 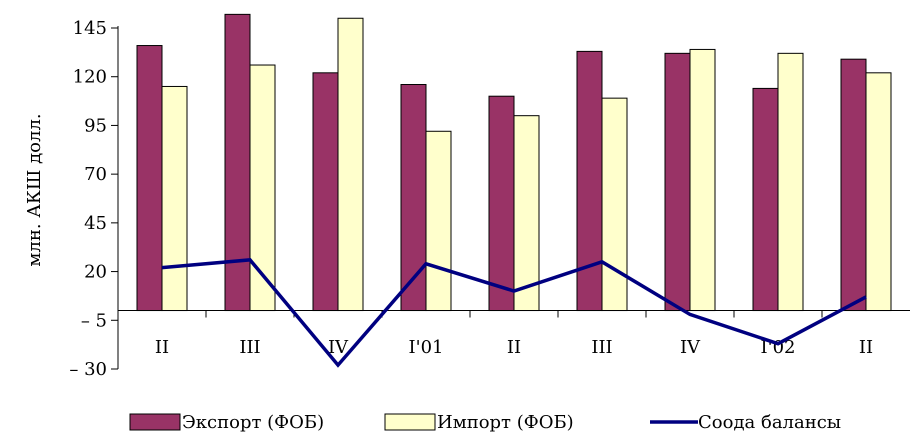 I want to click on y-tick-label: – 30, so click(x=88, y=369).